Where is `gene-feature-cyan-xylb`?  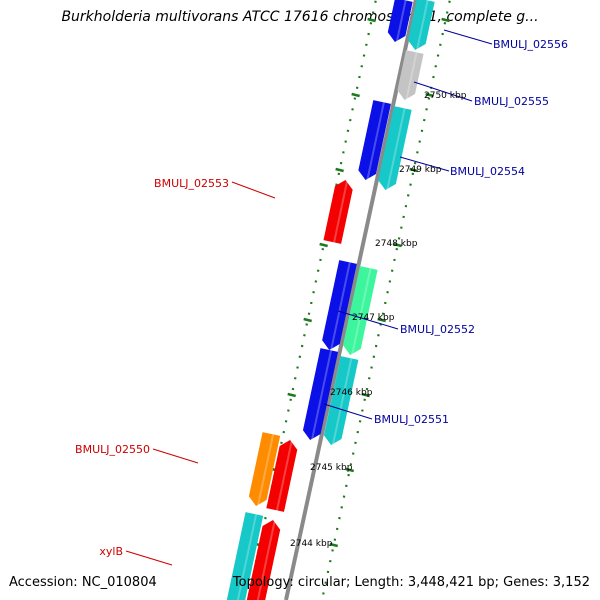 gene-feature-cyan-xylb is located at coordinates (245, 556).